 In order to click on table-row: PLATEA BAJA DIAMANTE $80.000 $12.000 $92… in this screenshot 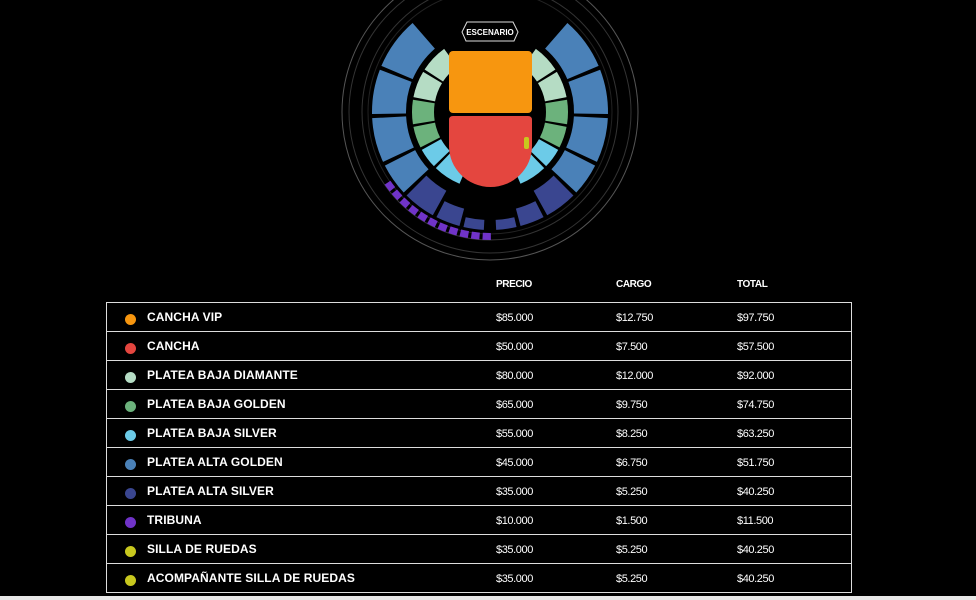, I will do `click(479, 375)`.